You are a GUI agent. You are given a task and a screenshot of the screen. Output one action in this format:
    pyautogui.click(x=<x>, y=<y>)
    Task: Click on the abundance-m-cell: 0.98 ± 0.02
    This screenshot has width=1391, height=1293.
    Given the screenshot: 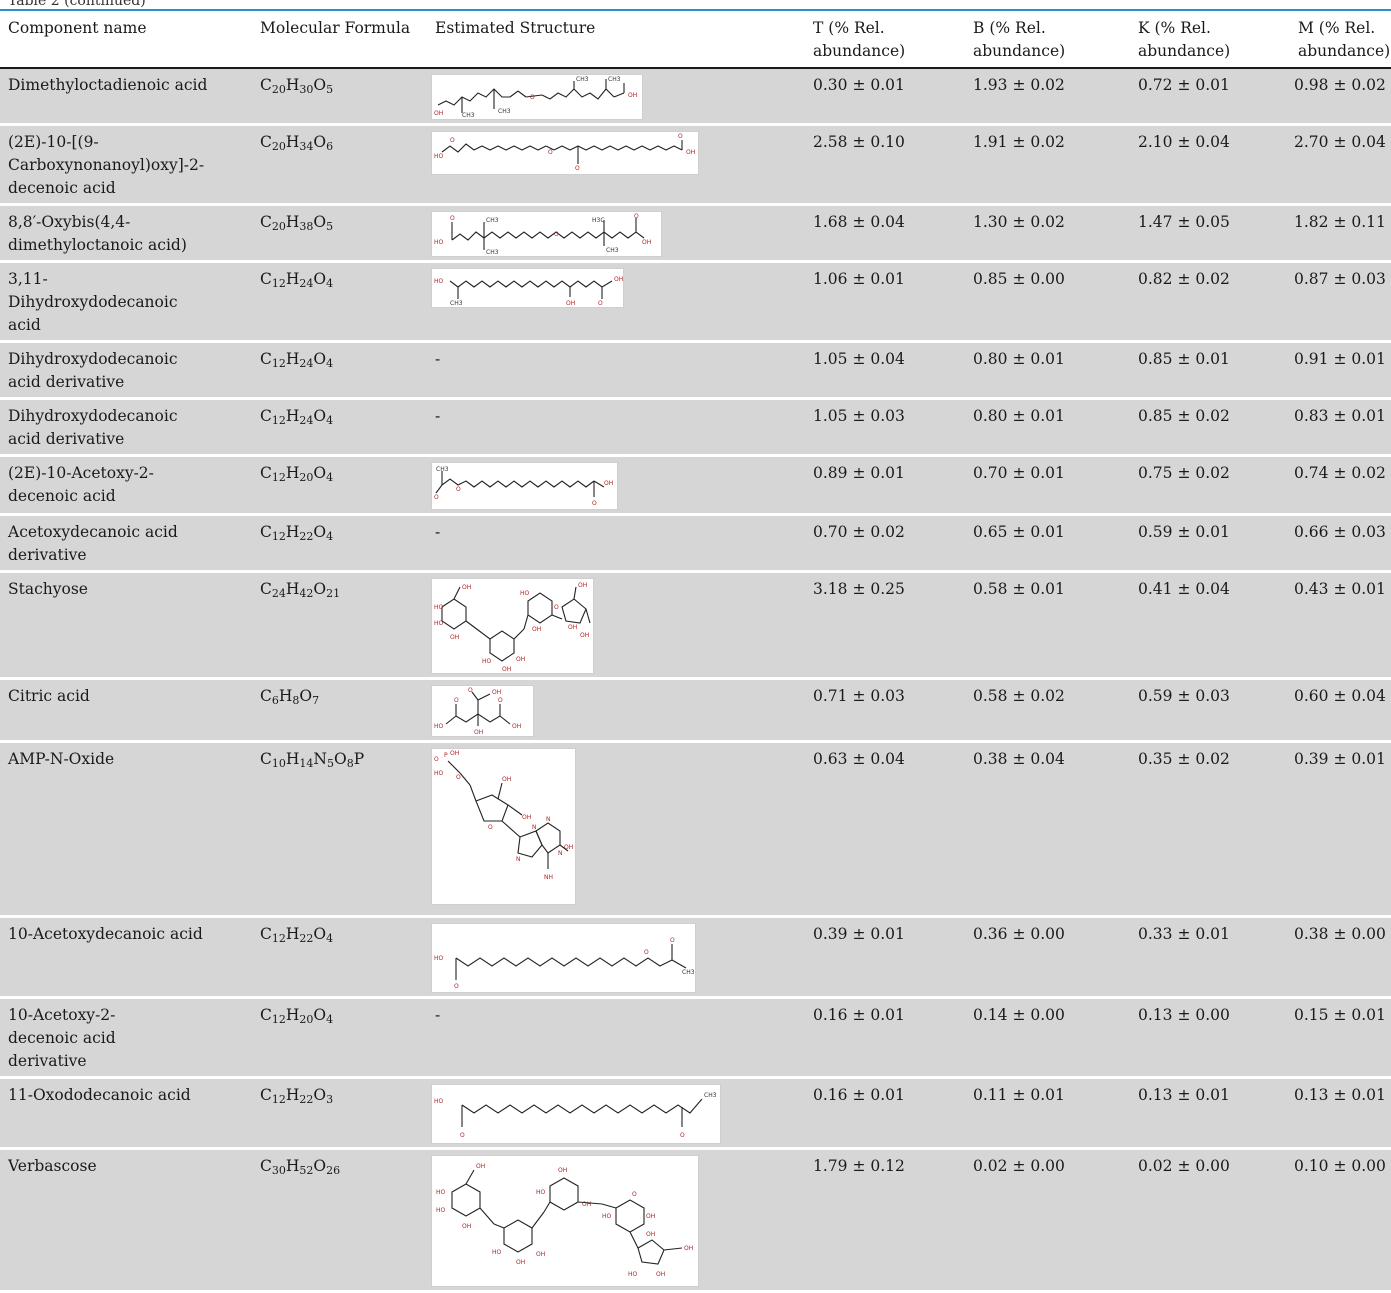 What is the action you would take?
    pyautogui.click(x=1340, y=96)
    